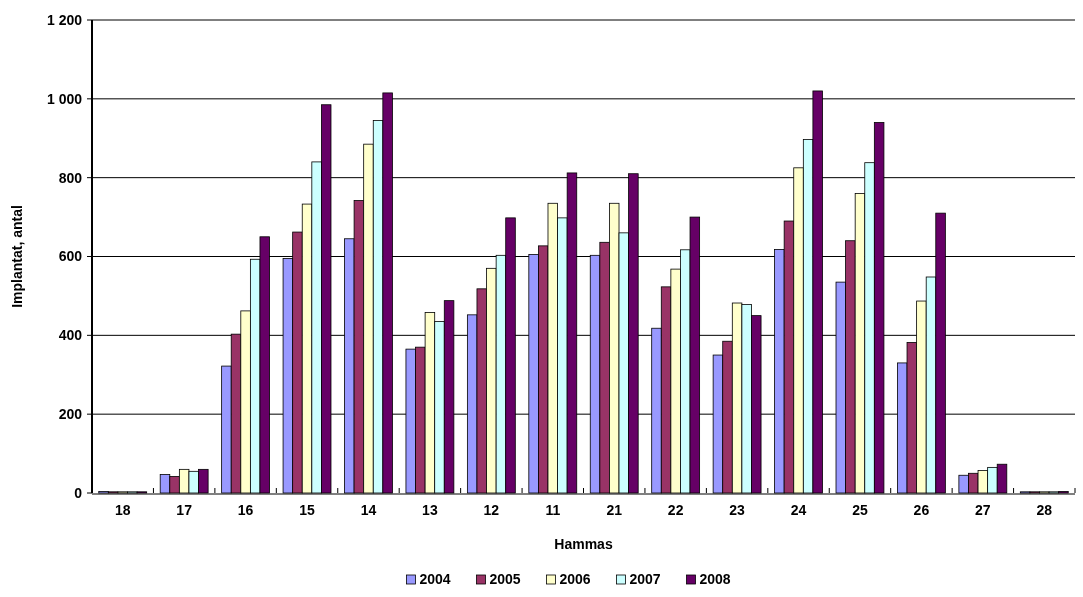 The width and height of the screenshot is (1083, 597). I want to click on y-axis-title: Implantat, antal, so click(17, 256).